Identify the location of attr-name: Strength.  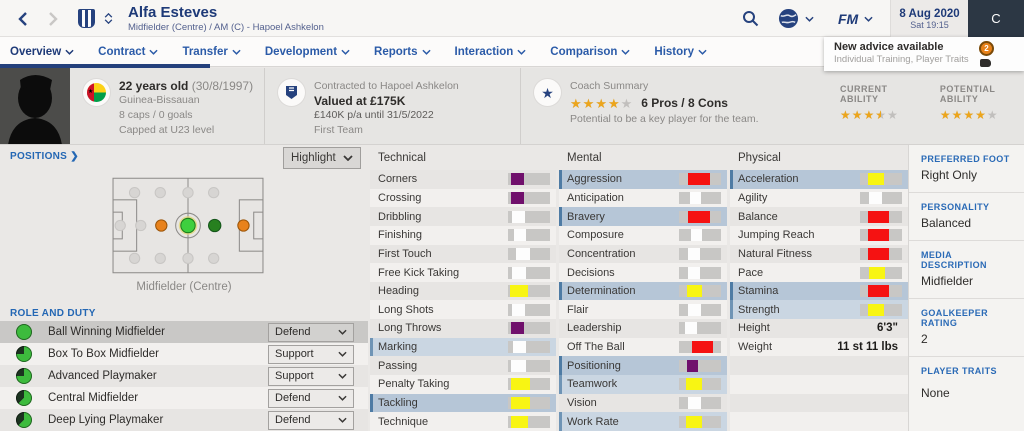
(759, 309).